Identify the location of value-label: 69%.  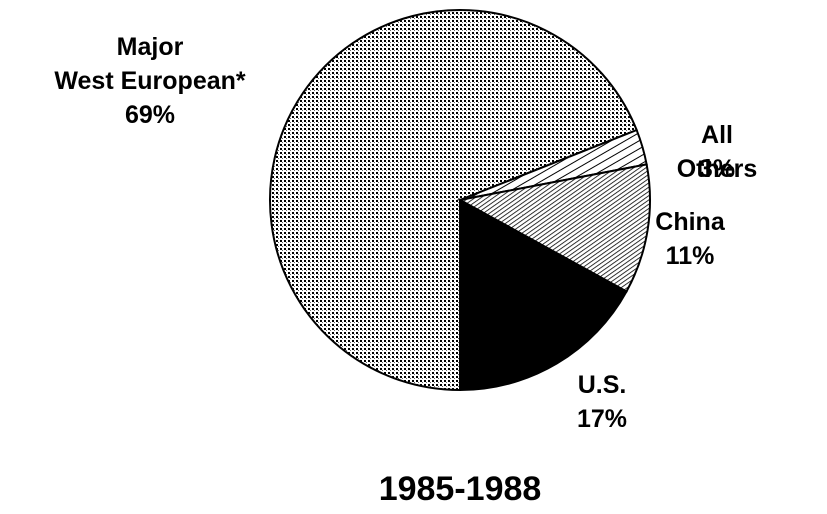
(150, 115).